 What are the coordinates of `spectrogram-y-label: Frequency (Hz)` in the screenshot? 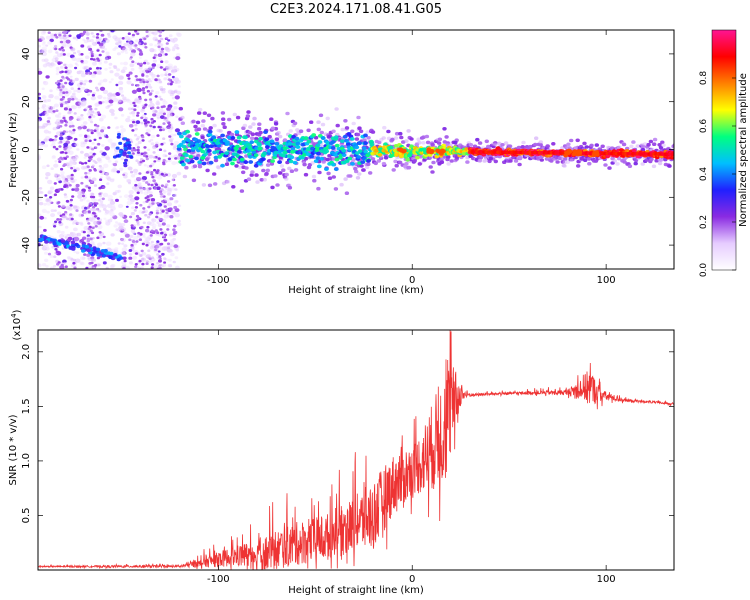 It's located at (13, 150).